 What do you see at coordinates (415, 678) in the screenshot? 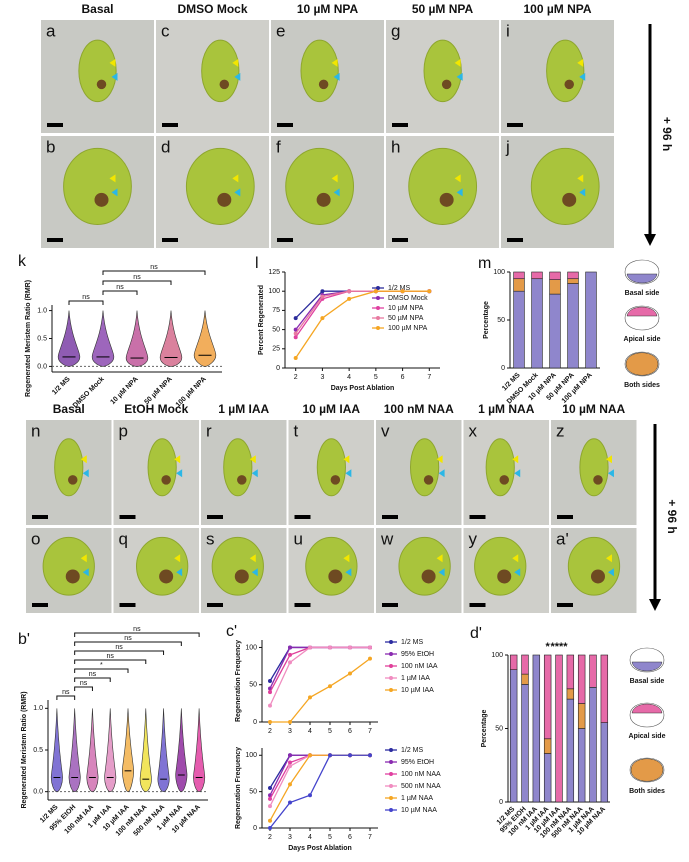
I see `legend-label: 1 µM IAA` at bounding box center [415, 678].